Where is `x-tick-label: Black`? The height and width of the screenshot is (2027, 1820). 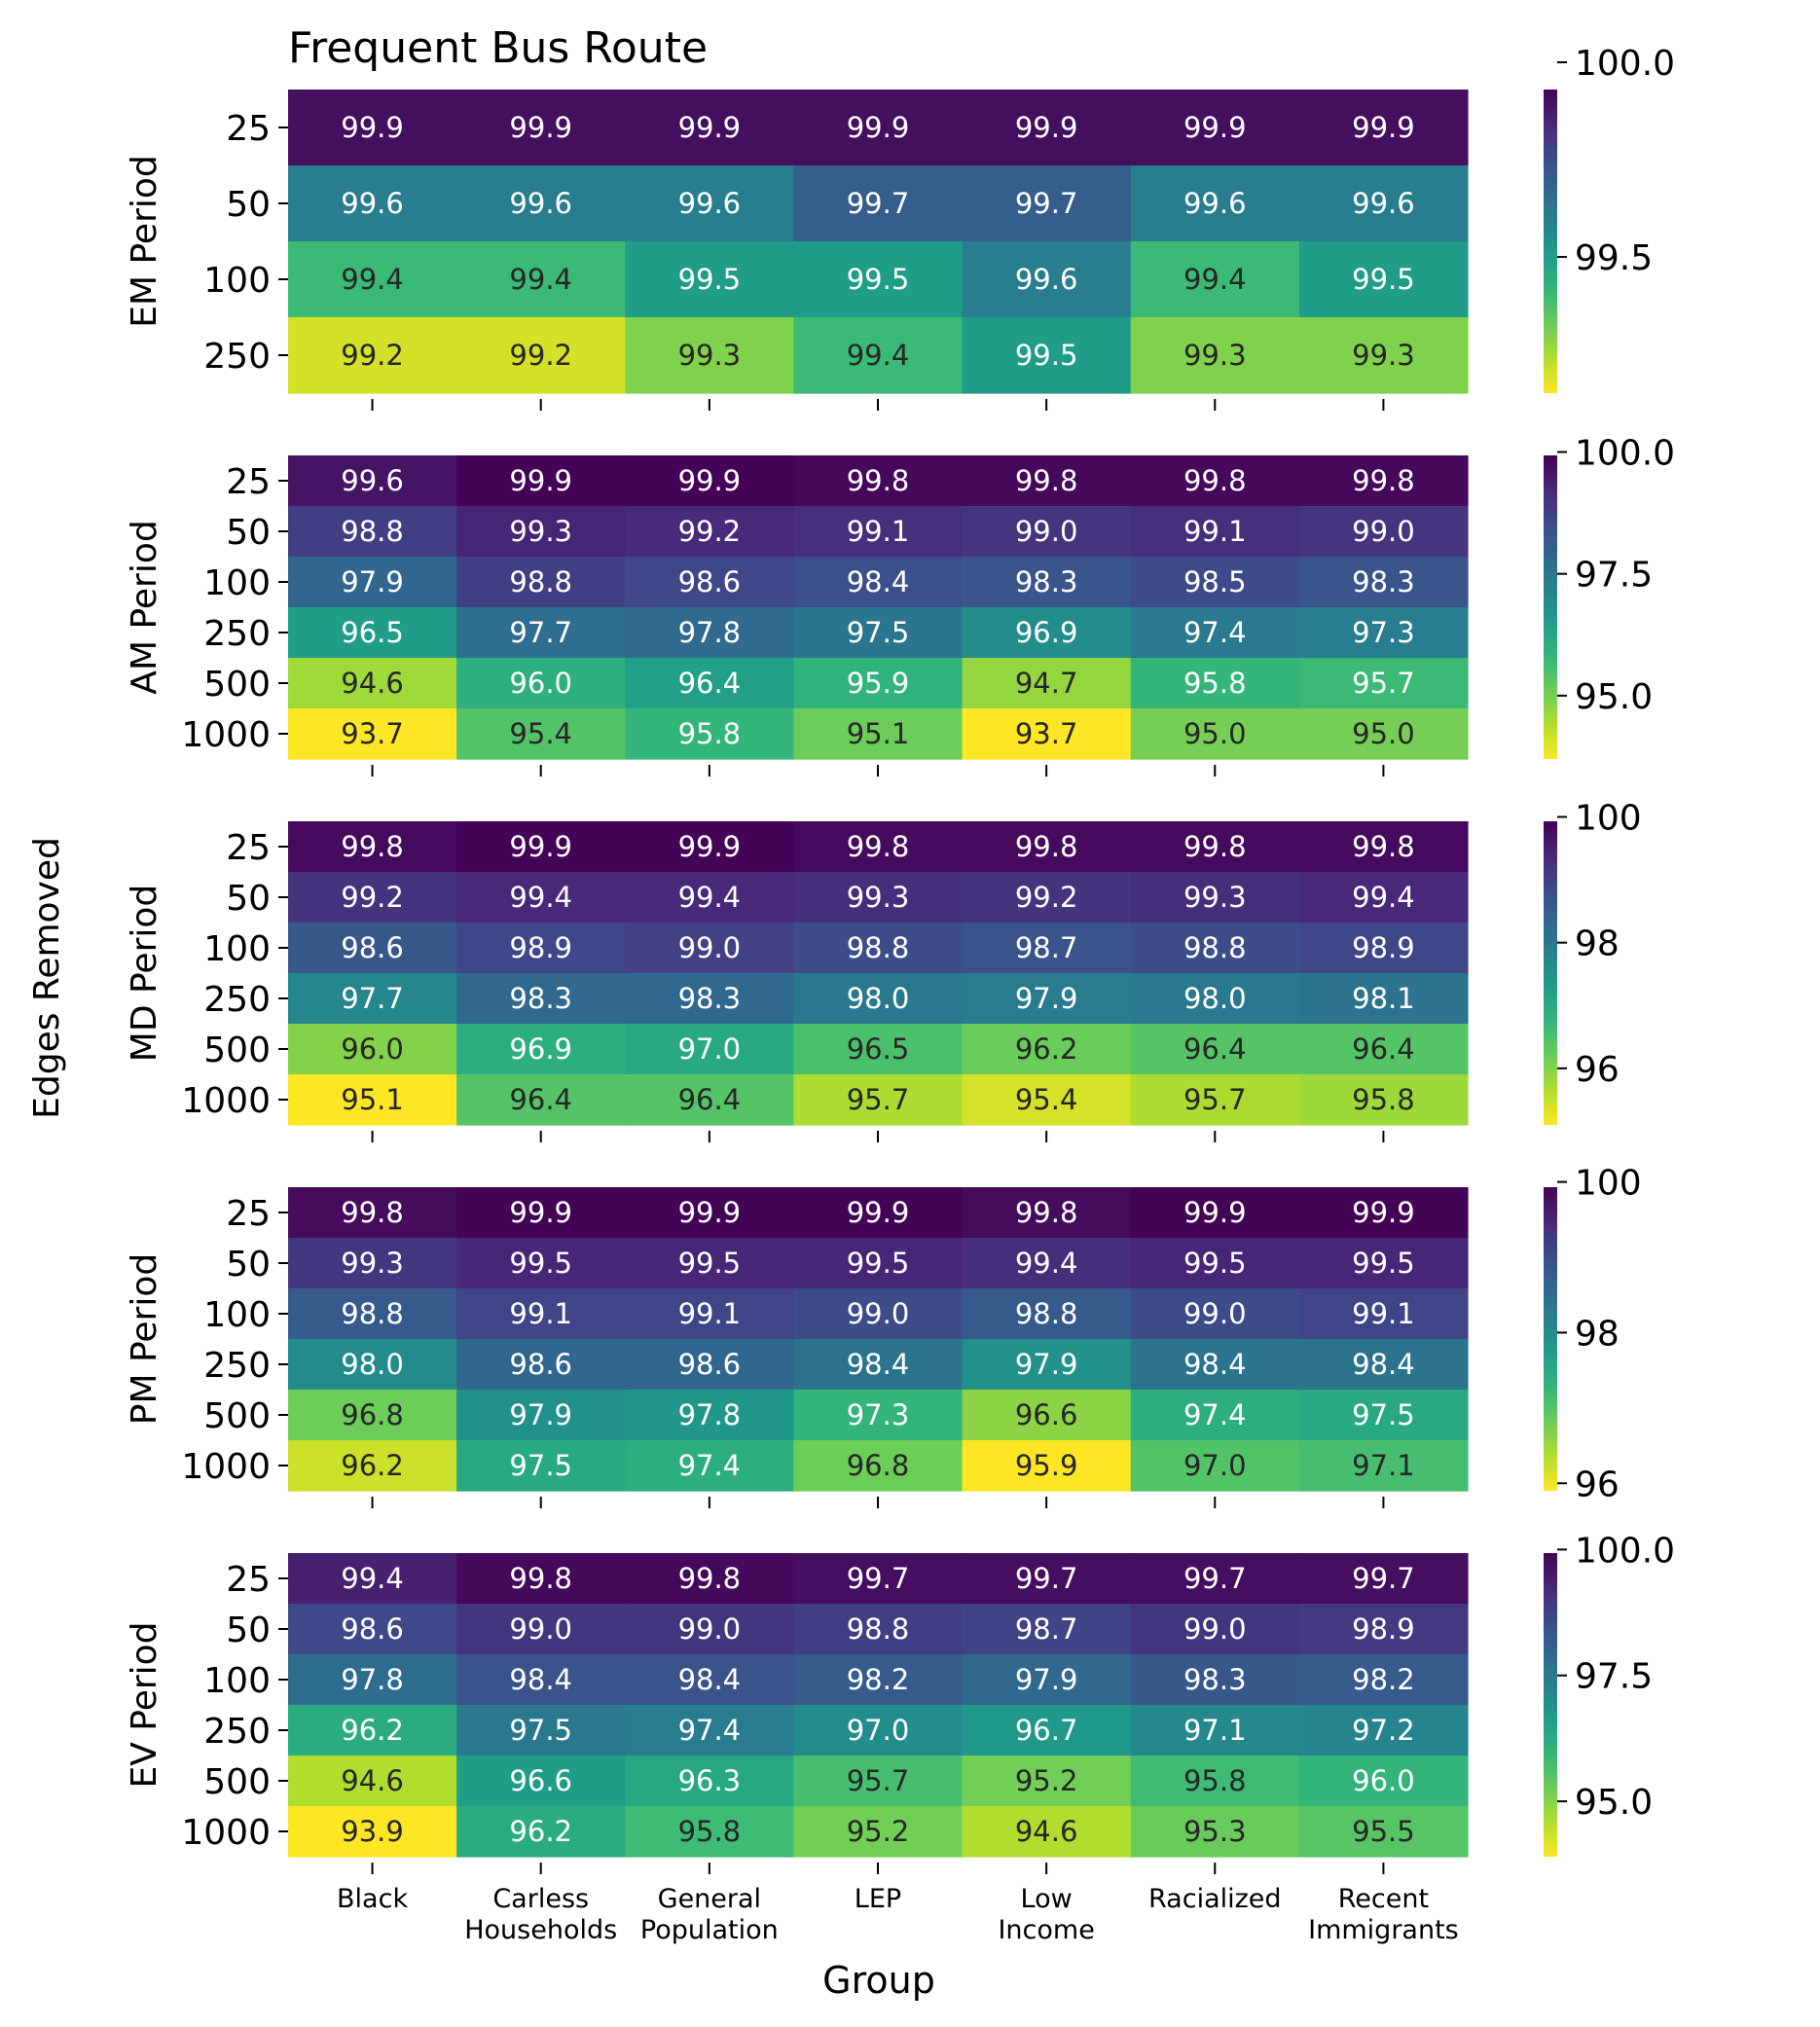 x-tick-label: Black is located at coordinates (372, 1899).